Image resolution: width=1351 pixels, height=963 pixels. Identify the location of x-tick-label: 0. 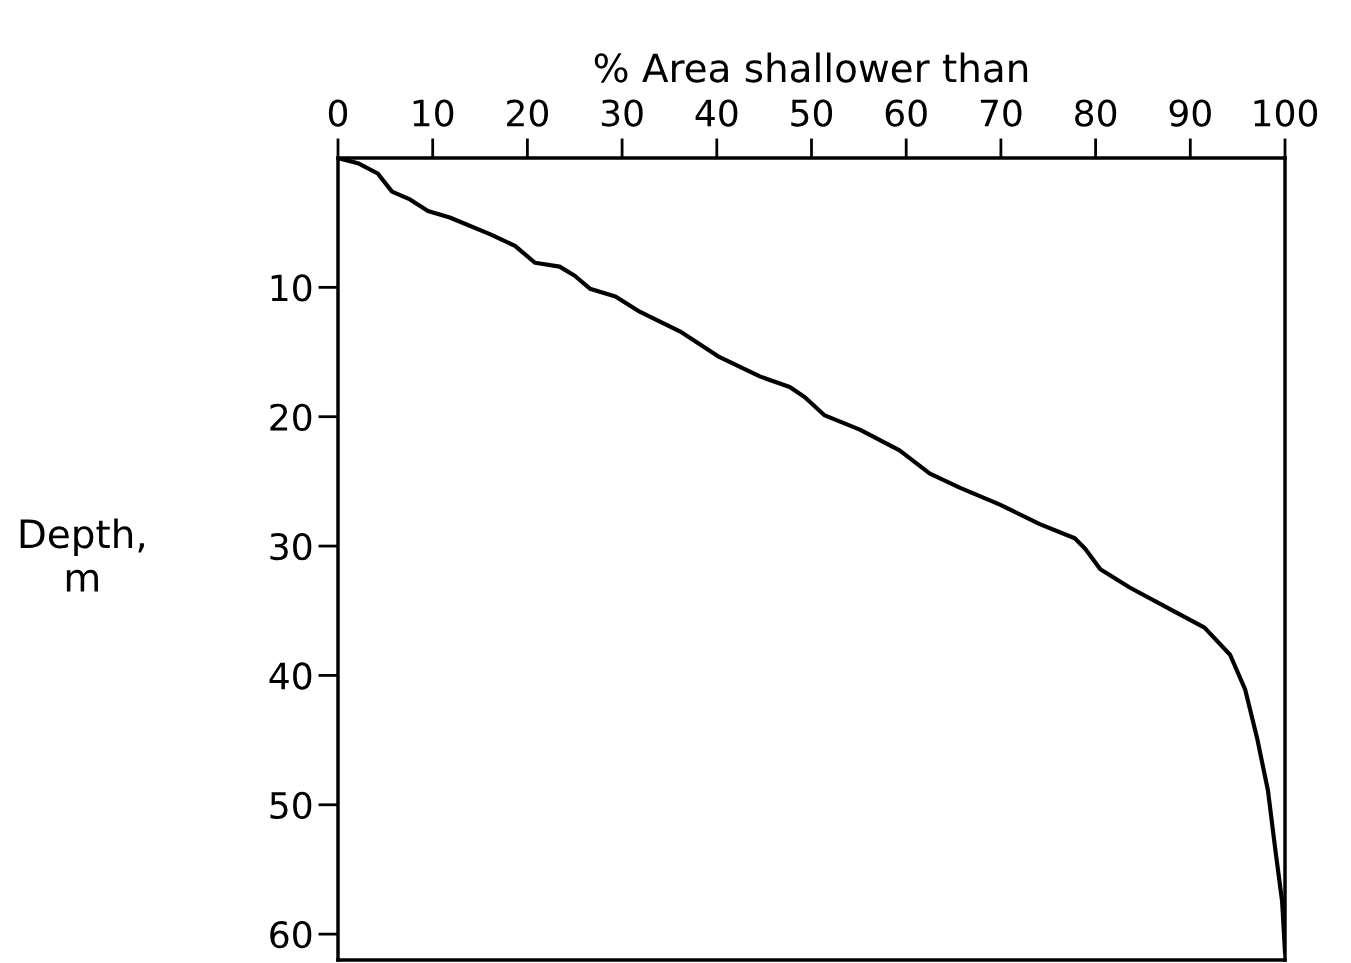
(338, 113).